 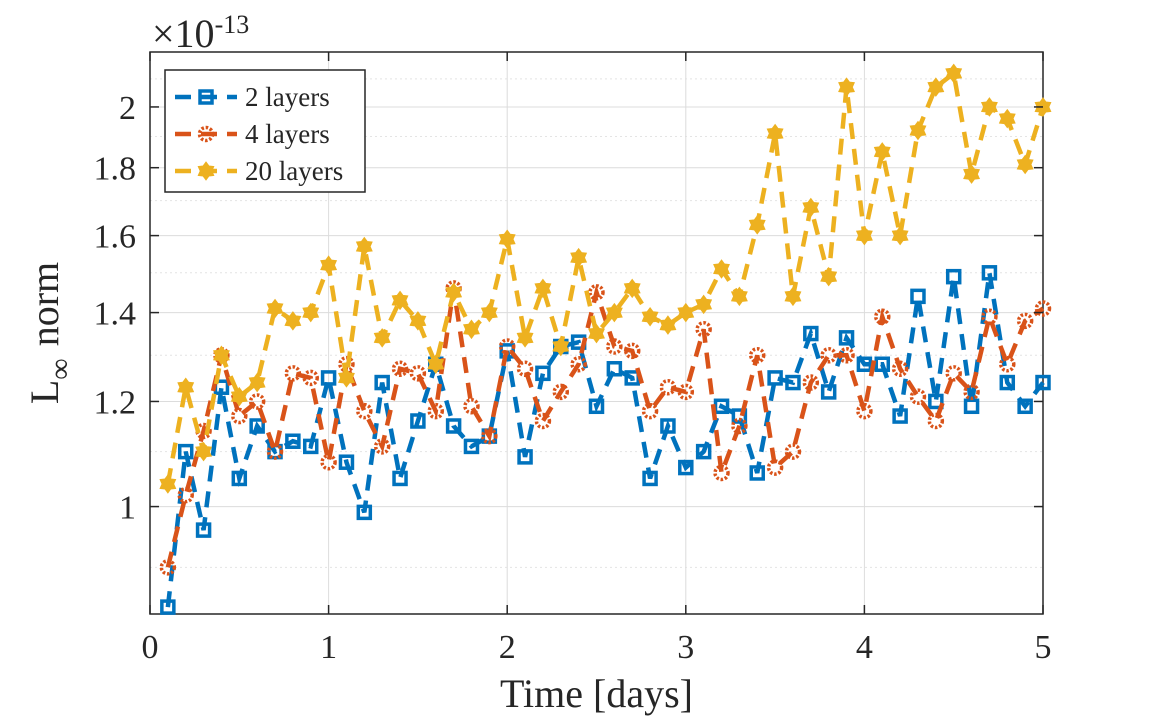 What do you see at coordinates (287, 97) in the screenshot?
I see `legend-label: 2 layers` at bounding box center [287, 97].